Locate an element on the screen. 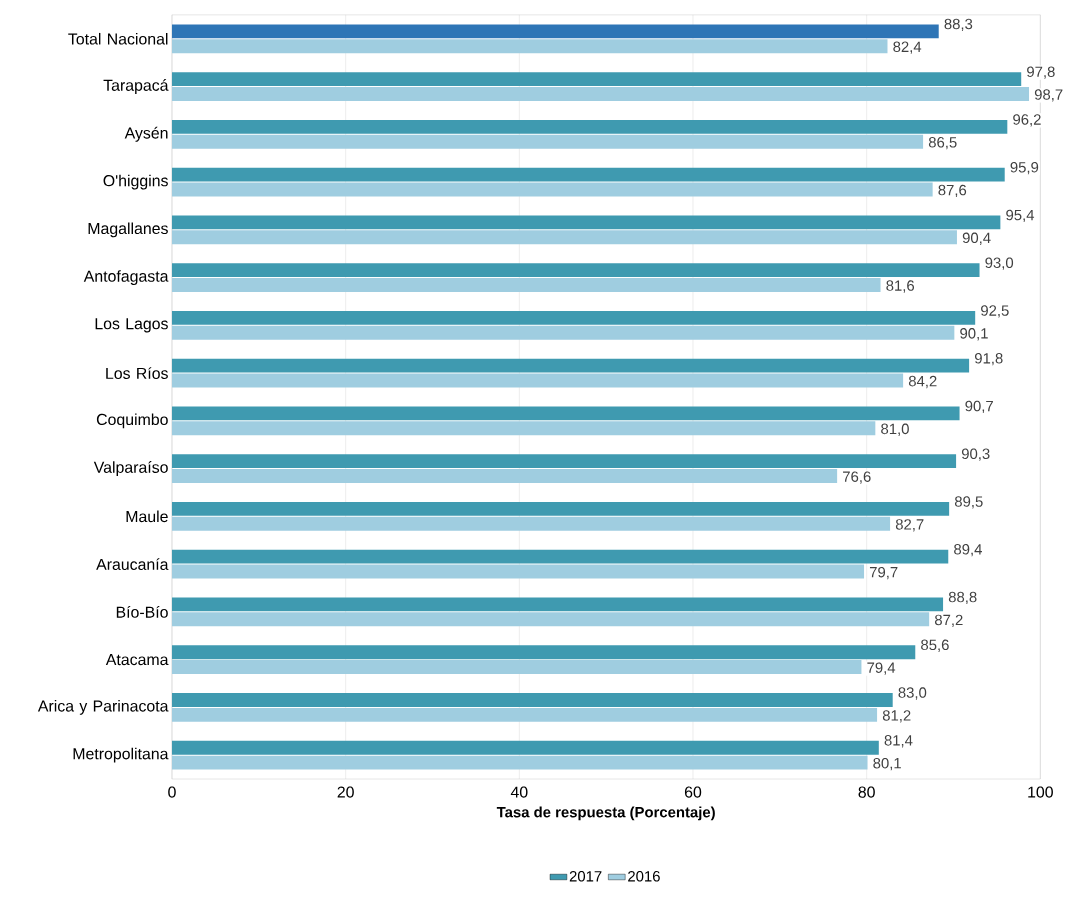 The width and height of the screenshot is (1080, 900). data-label: 87,2 is located at coordinates (948, 620).